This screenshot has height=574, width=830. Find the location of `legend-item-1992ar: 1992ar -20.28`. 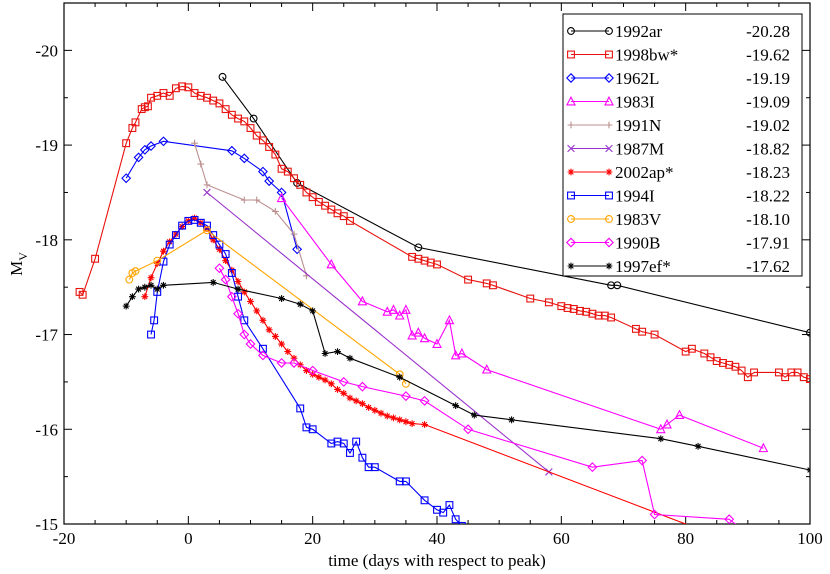

legend-item-1992ar: 1992ar -20.28 is located at coordinates (678, 31).